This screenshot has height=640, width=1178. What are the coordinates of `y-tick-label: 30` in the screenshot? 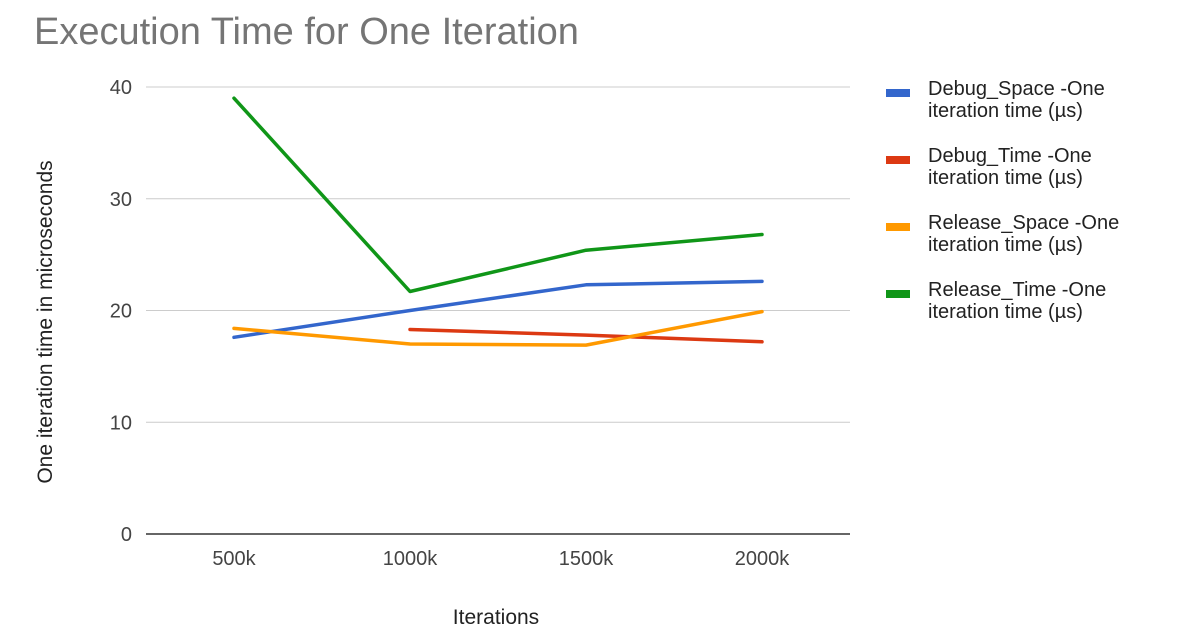 It's located at (121, 200).